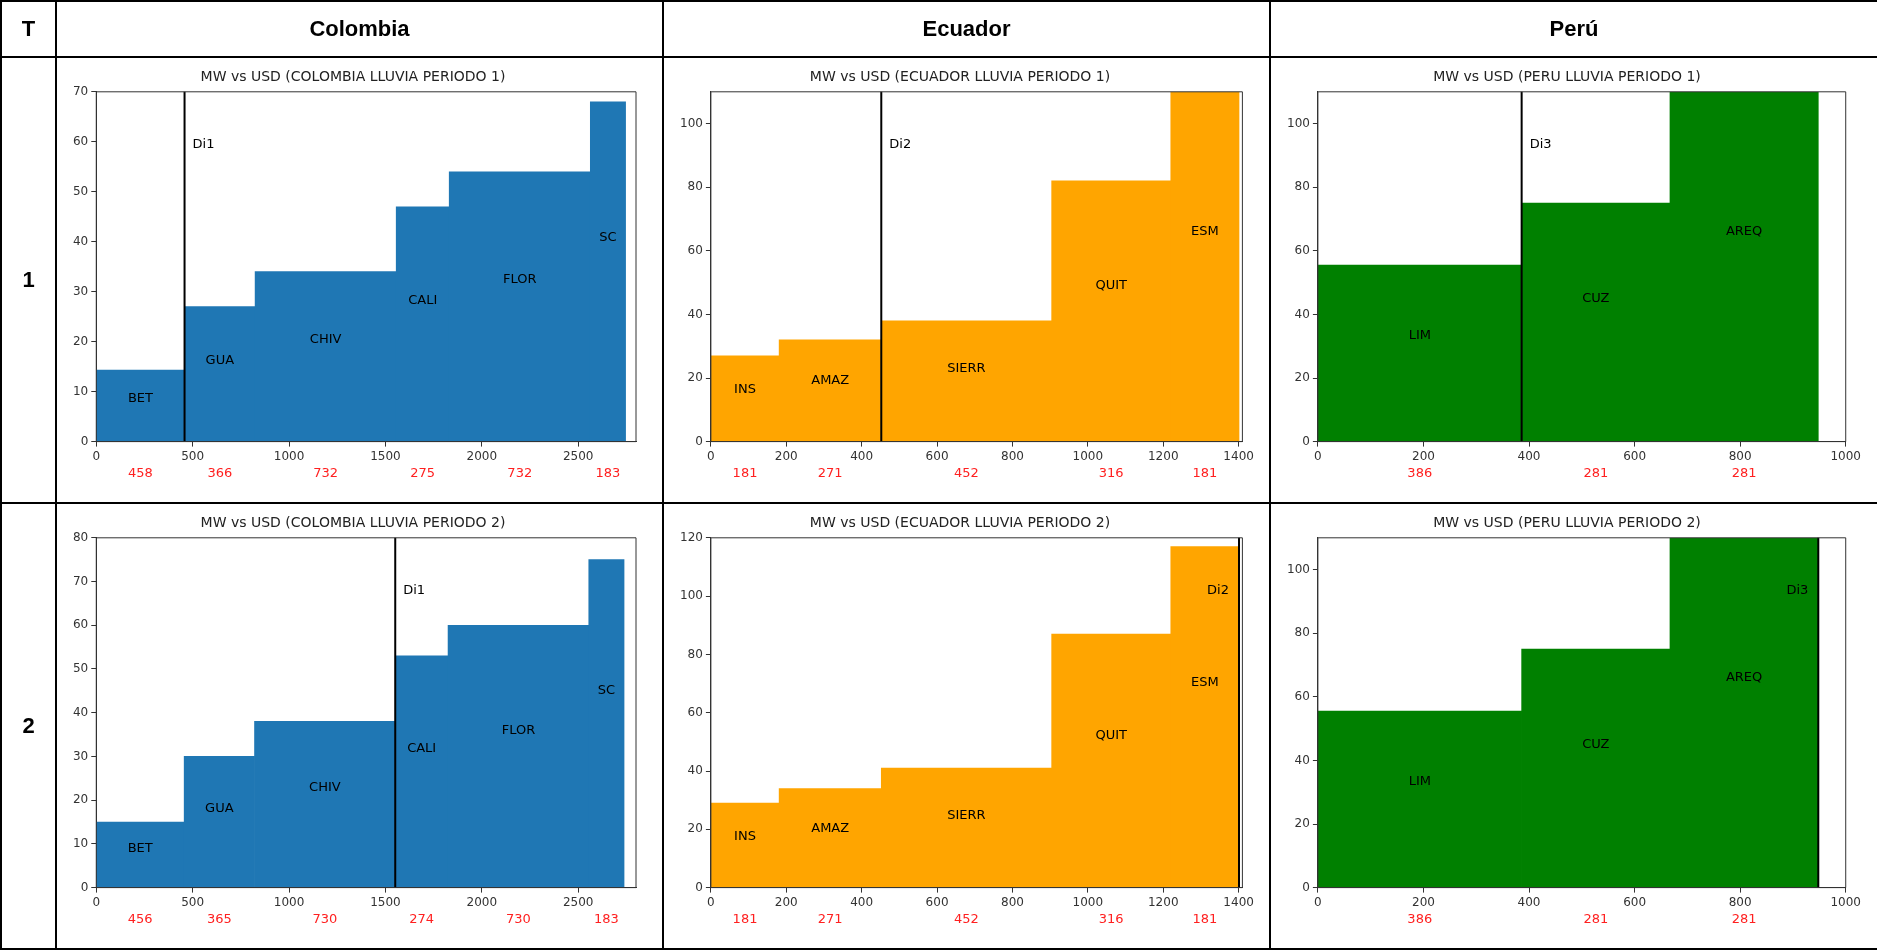 This screenshot has width=1877, height=952. What do you see at coordinates (966, 473) in the screenshot?
I see `text: 452` at bounding box center [966, 473].